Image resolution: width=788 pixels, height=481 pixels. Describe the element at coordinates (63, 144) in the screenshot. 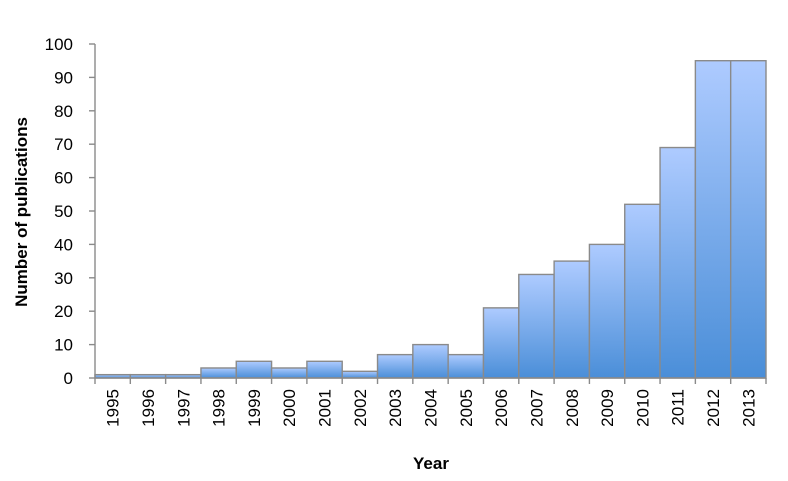

I see `y-tick-label: 70` at that location.